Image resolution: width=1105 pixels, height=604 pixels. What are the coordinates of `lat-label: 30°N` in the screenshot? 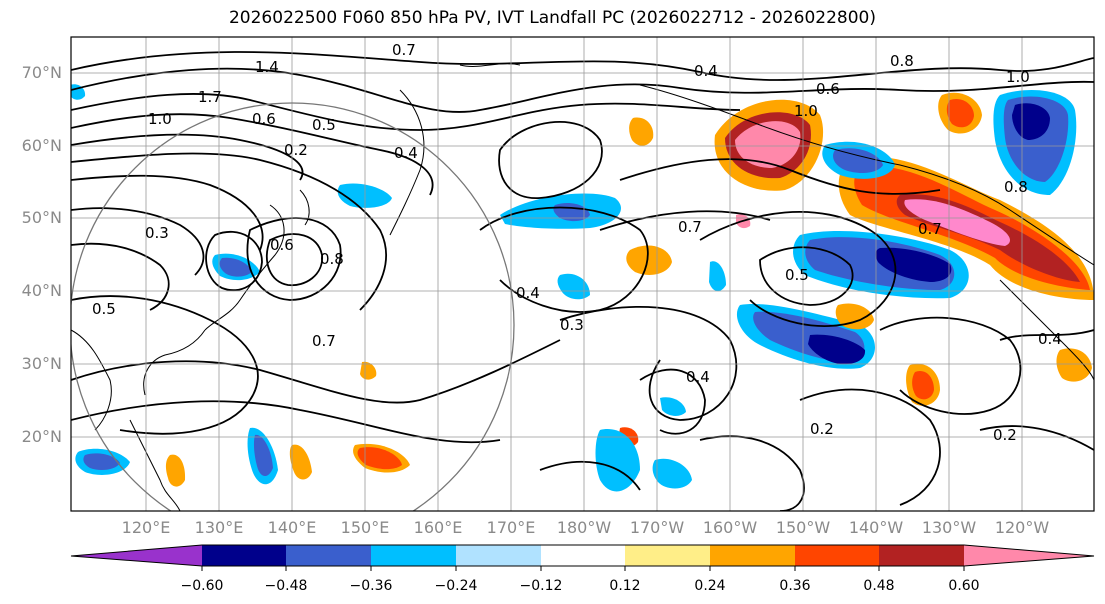 It's located at (41, 363).